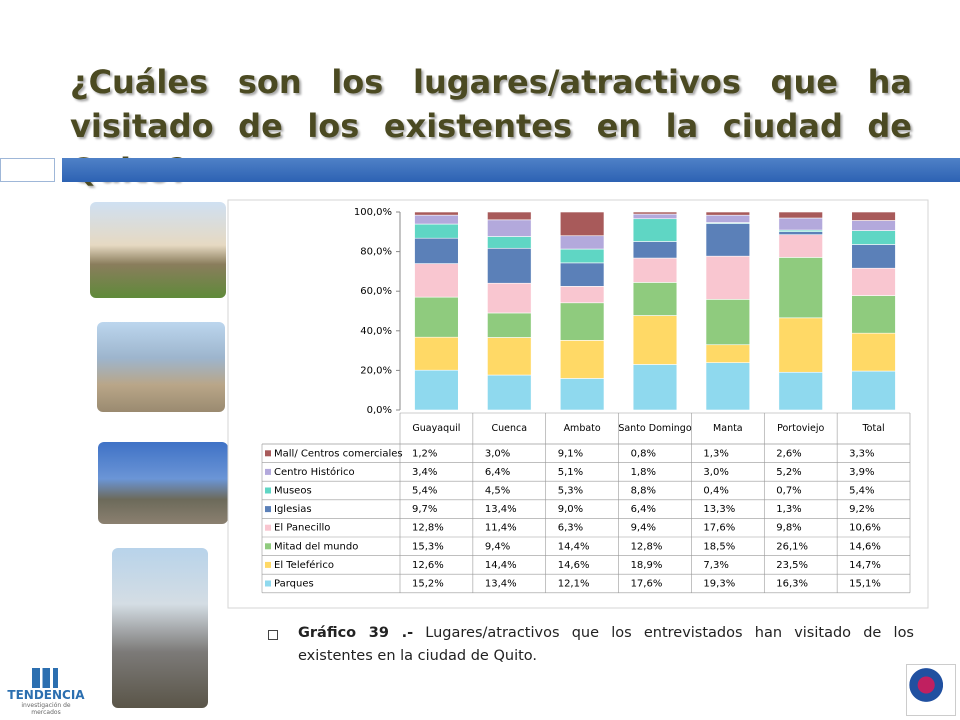  Describe the element at coordinates (293, 509) in the screenshot. I see `legend-label: Iglesias` at that location.